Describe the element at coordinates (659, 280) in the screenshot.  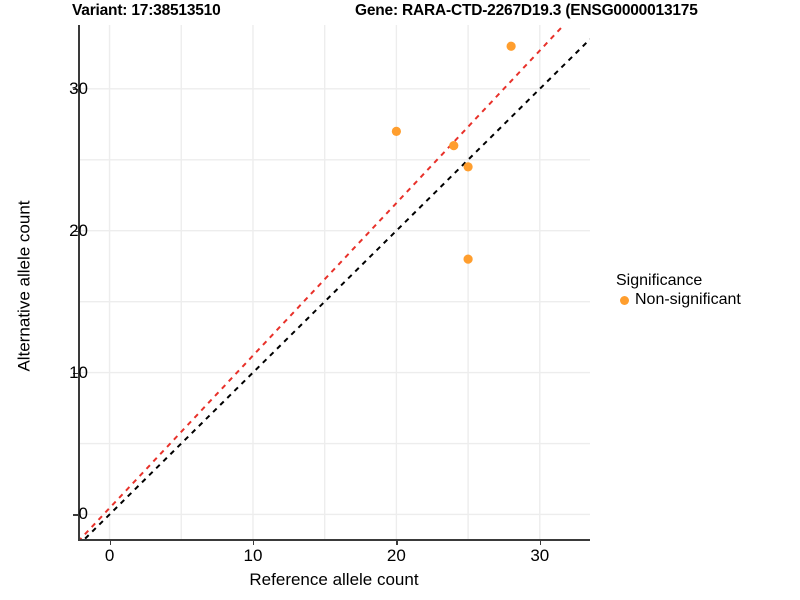
I see `legend-title: Significance` at that location.